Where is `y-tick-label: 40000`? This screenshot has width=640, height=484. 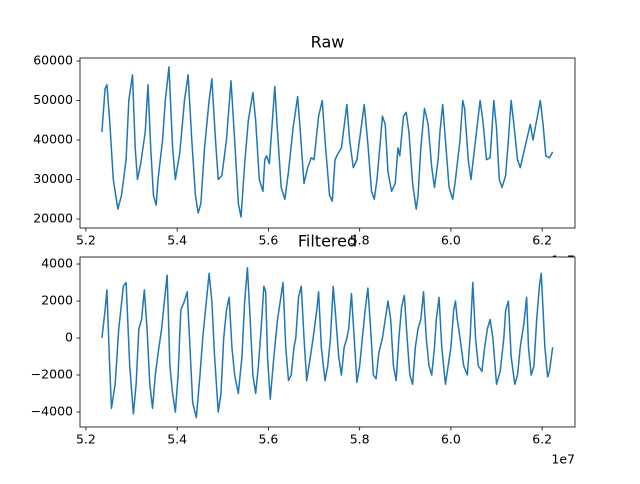
y-tick-label: 40000 is located at coordinates (53, 138).